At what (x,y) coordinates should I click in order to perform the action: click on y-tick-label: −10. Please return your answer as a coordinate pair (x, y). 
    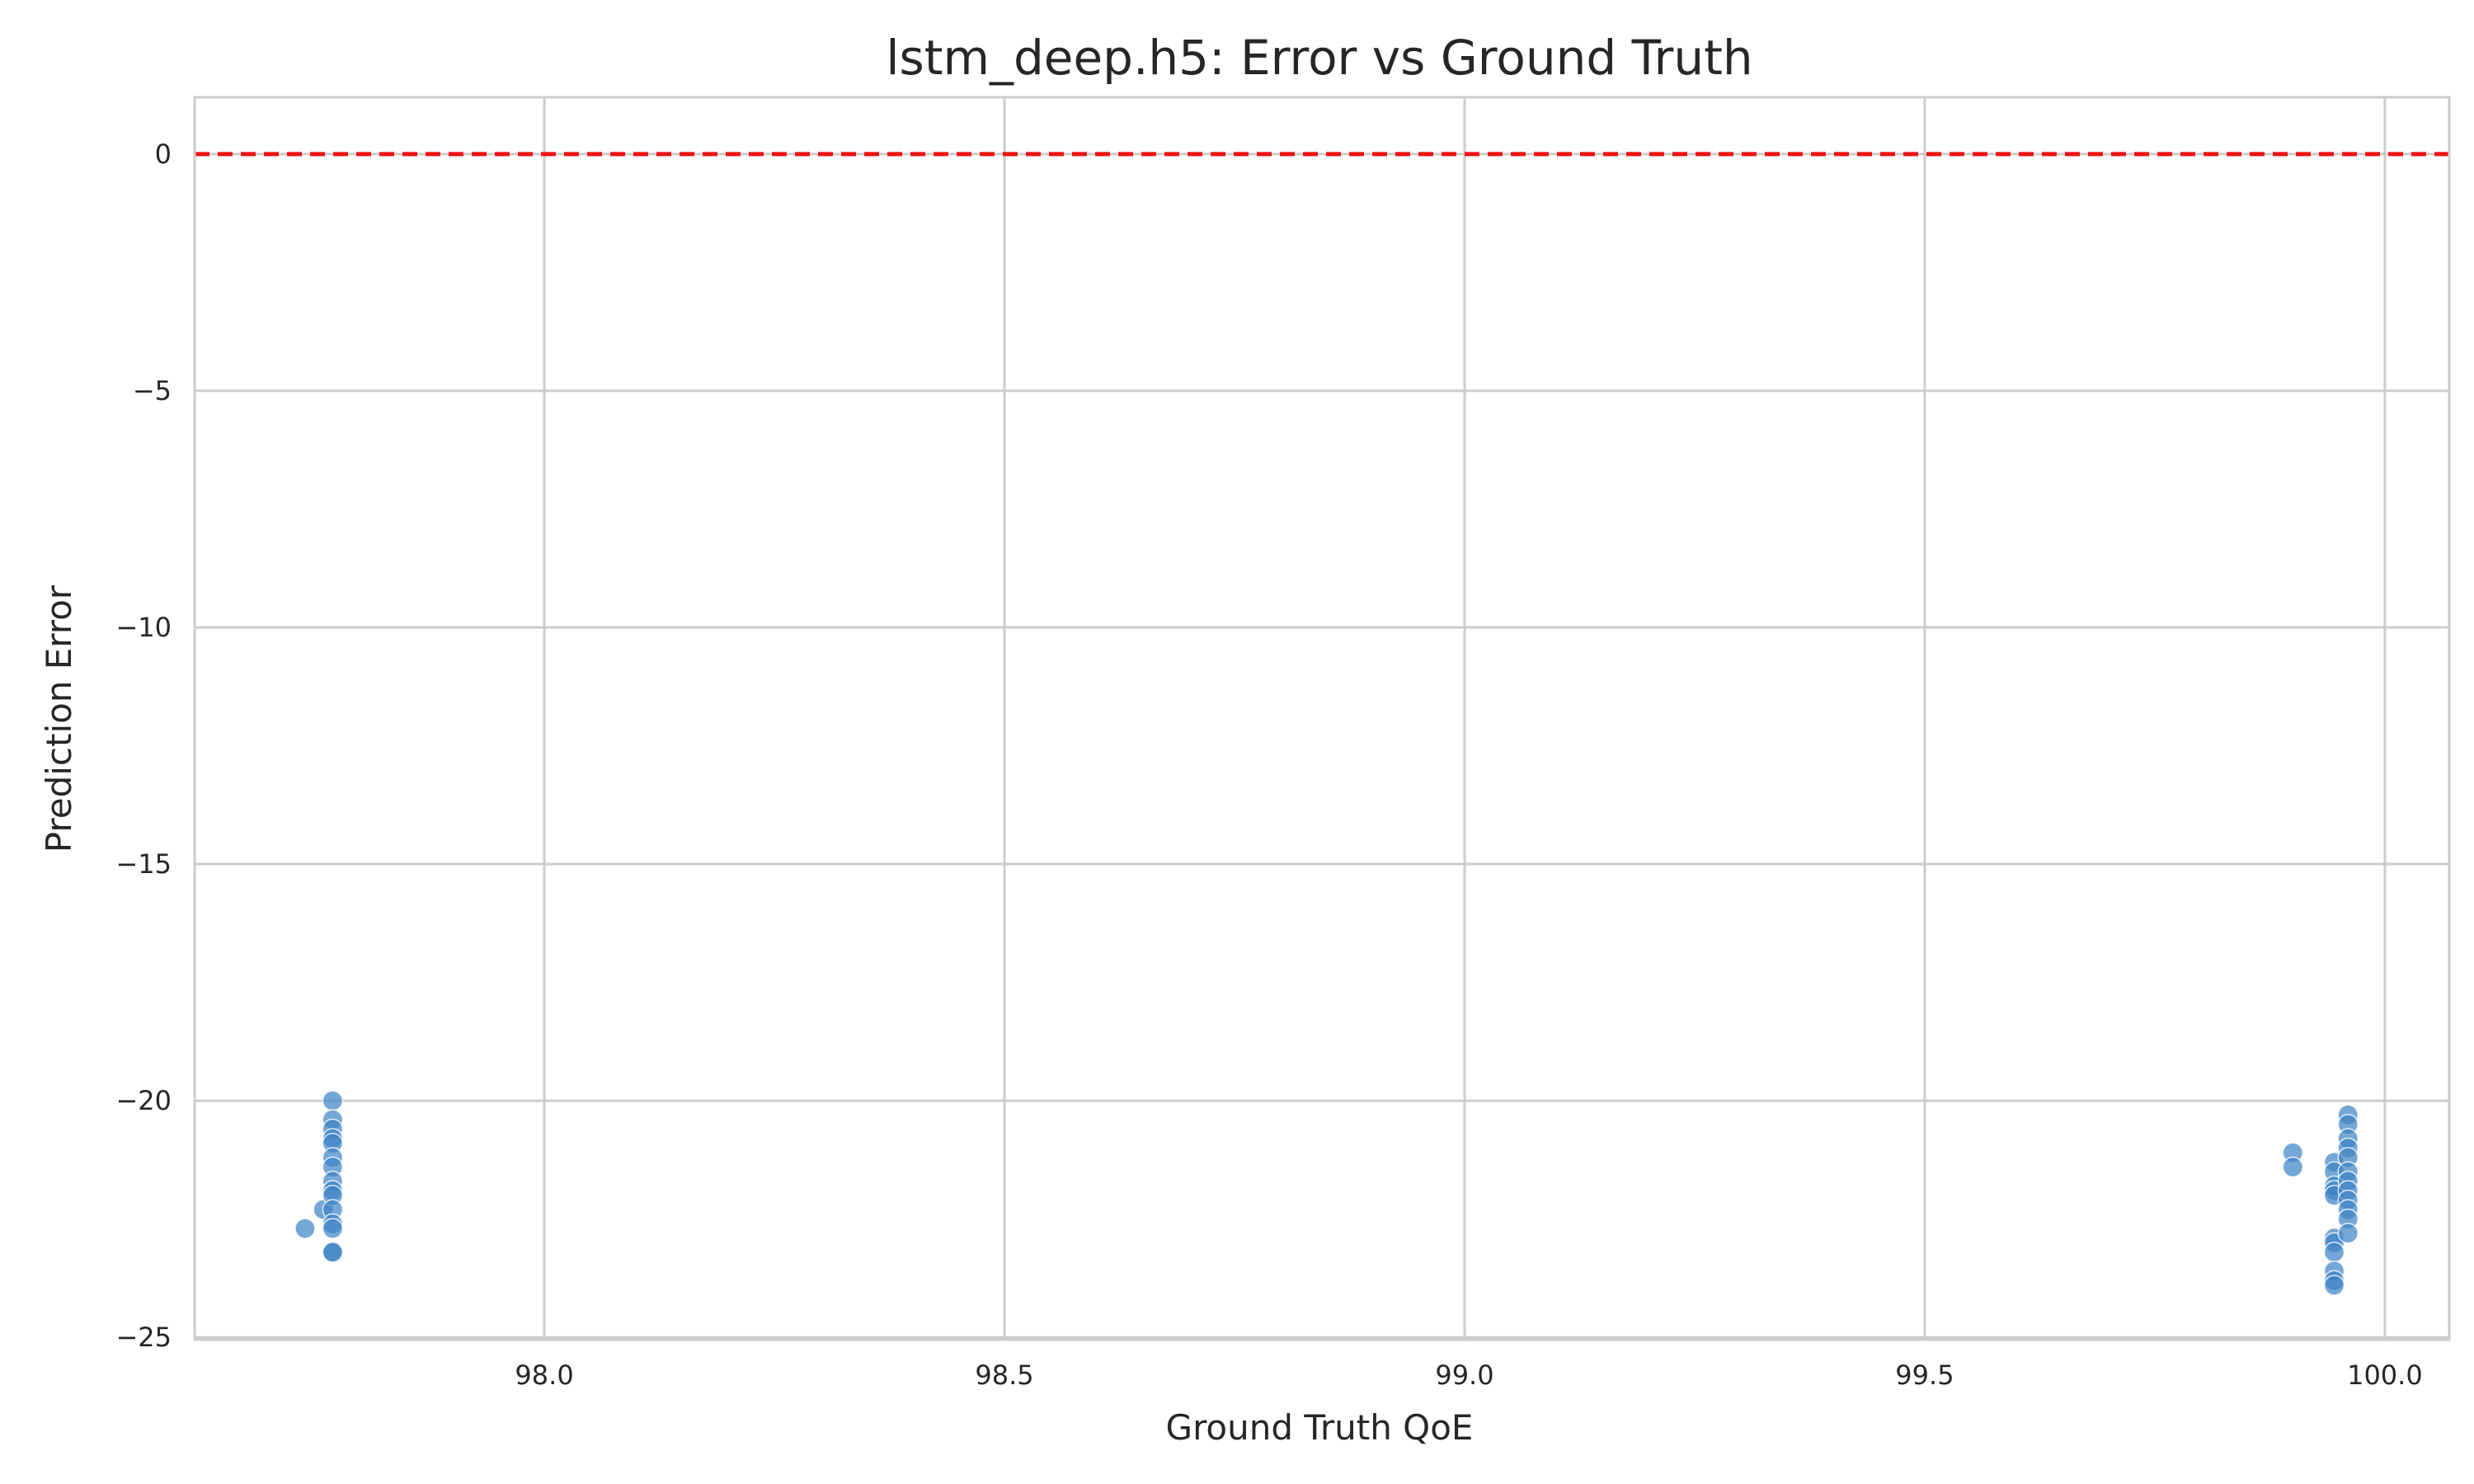
    Looking at the image, I should click on (143, 627).